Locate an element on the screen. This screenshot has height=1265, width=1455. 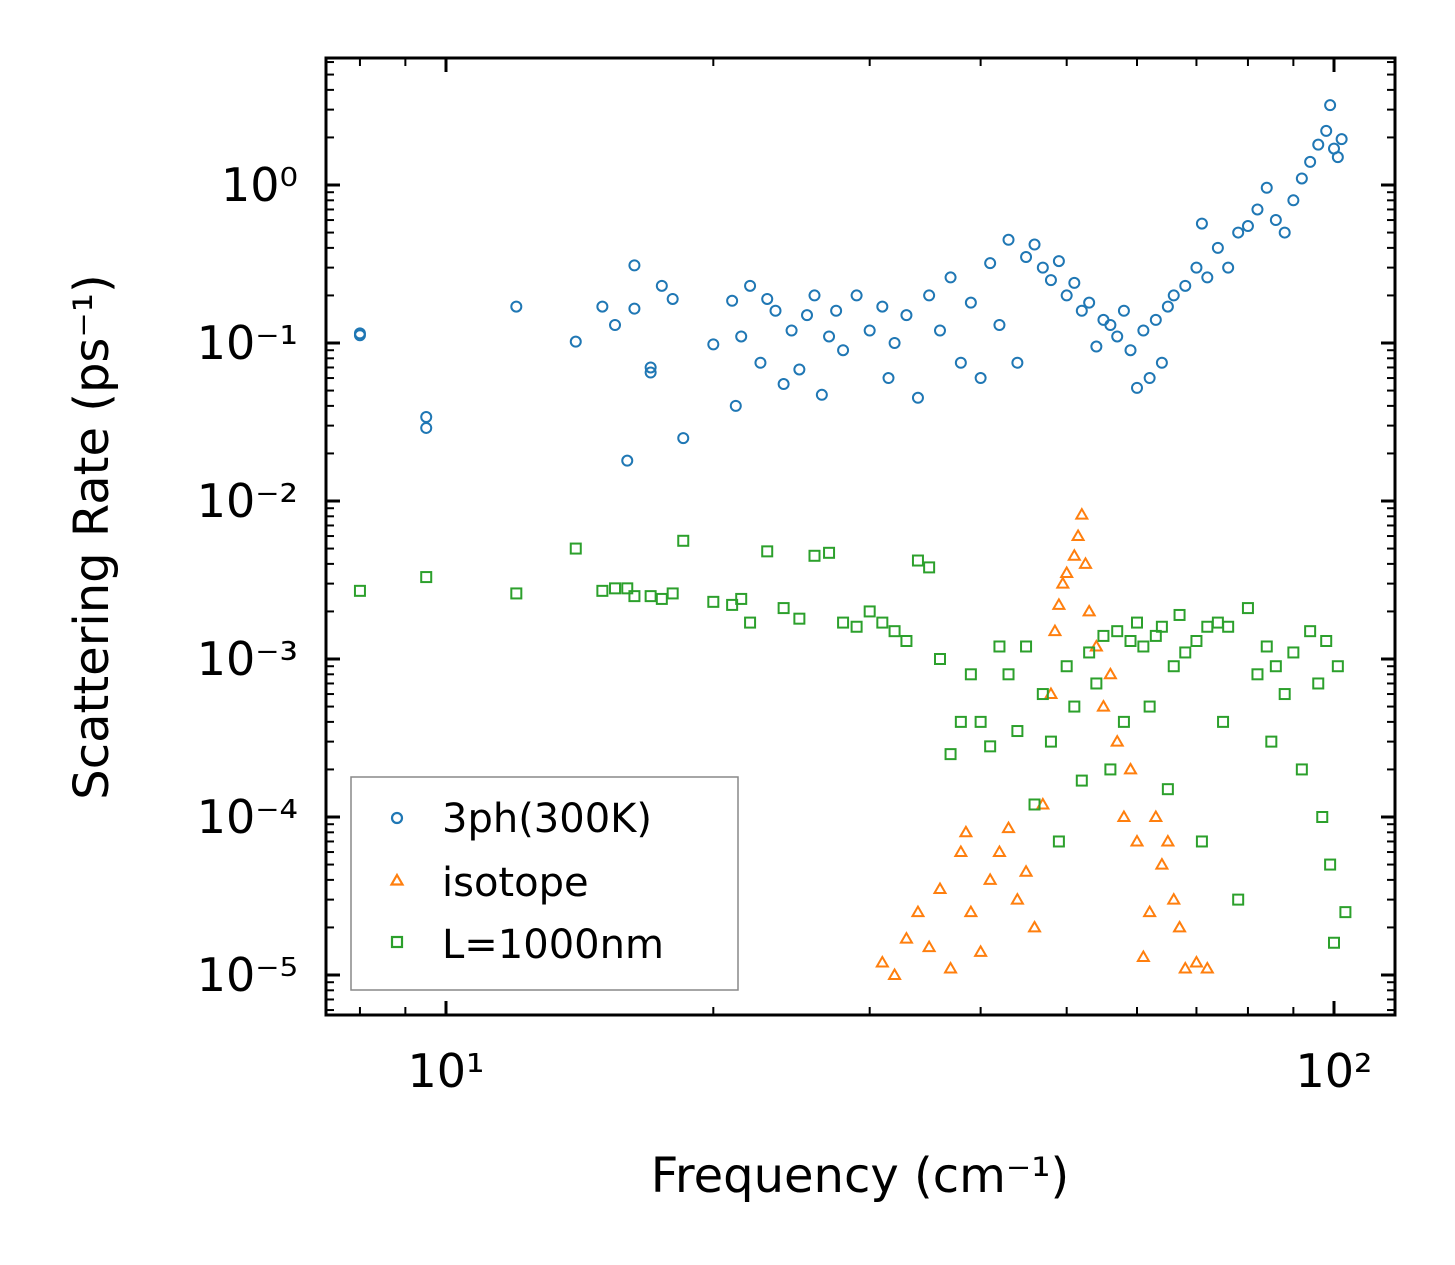
x-axis-label: Frequency (cm⁻¹) is located at coordinates (860, 1176).